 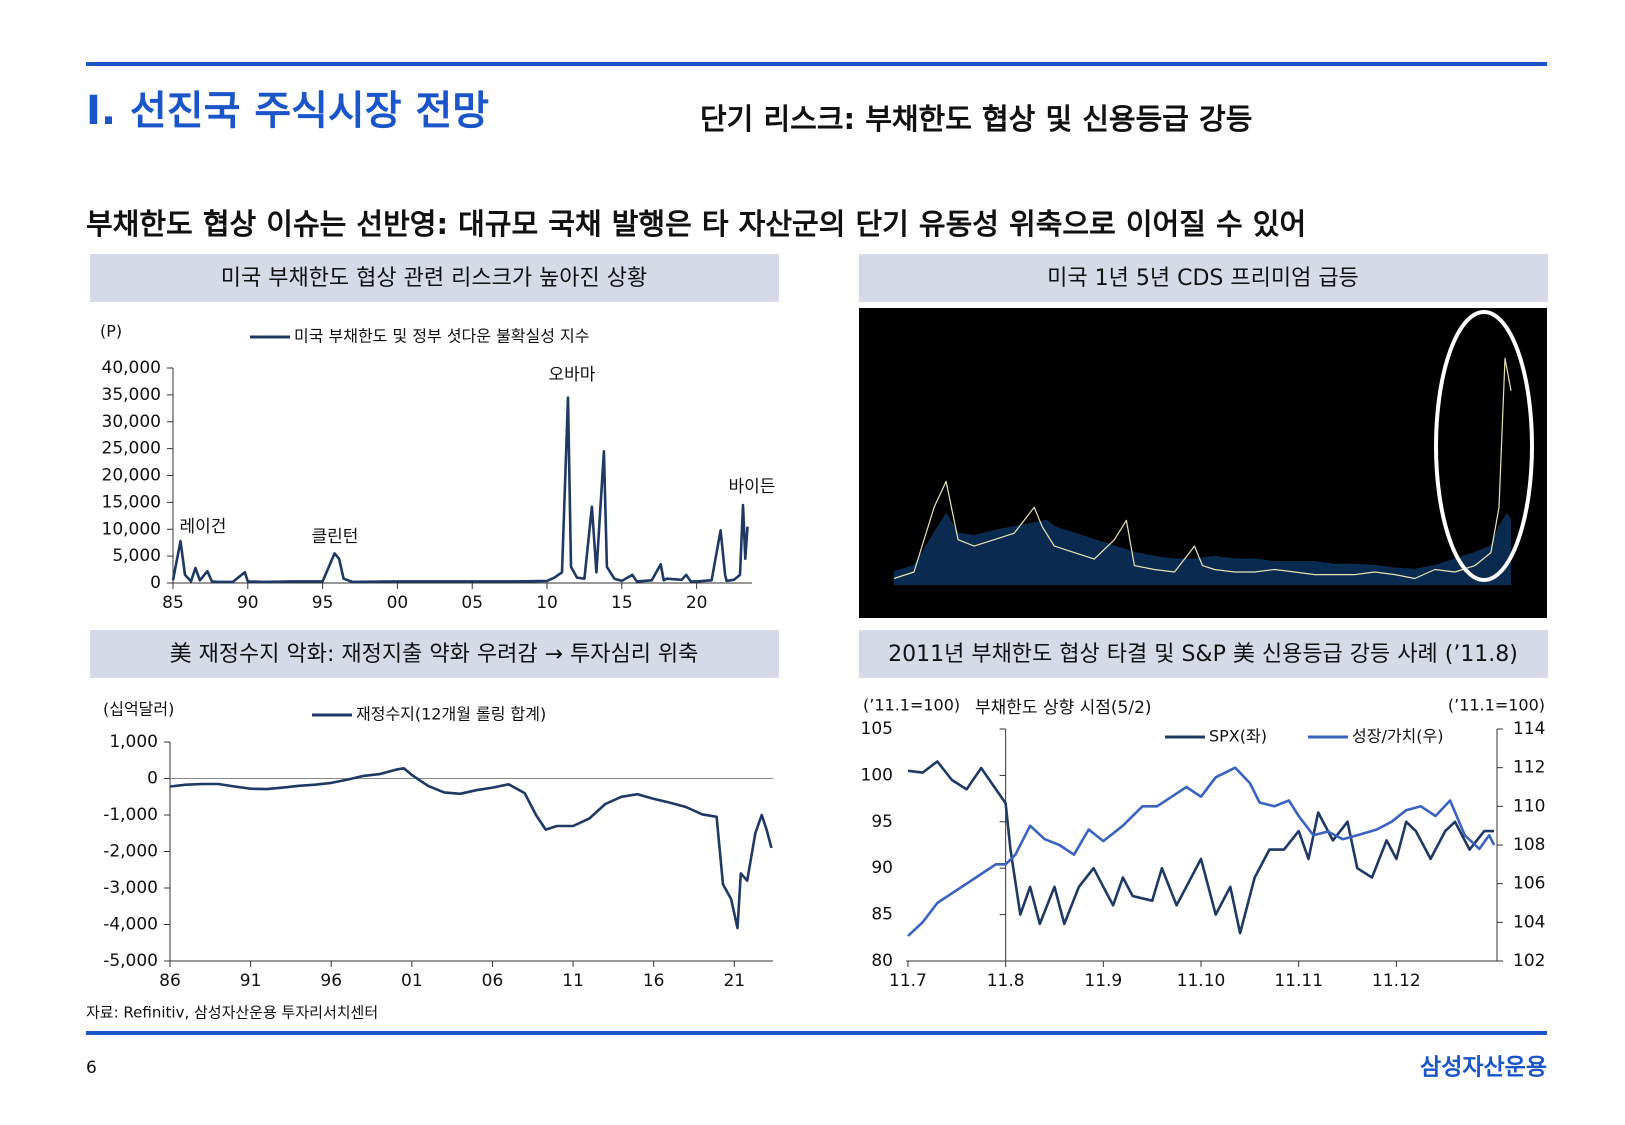 I want to click on y-tick-label: 100, so click(x=877, y=775).